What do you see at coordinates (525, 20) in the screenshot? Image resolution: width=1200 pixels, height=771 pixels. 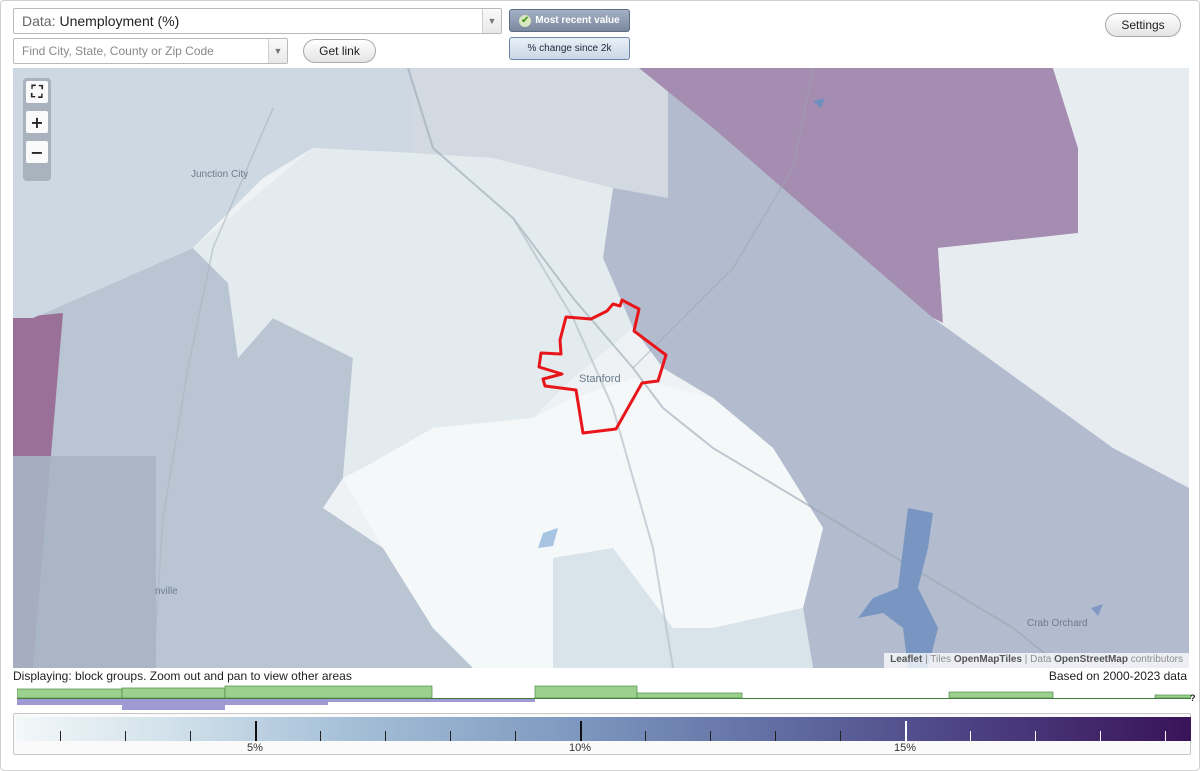 I see `check-icon: ✔` at bounding box center [525, 20].